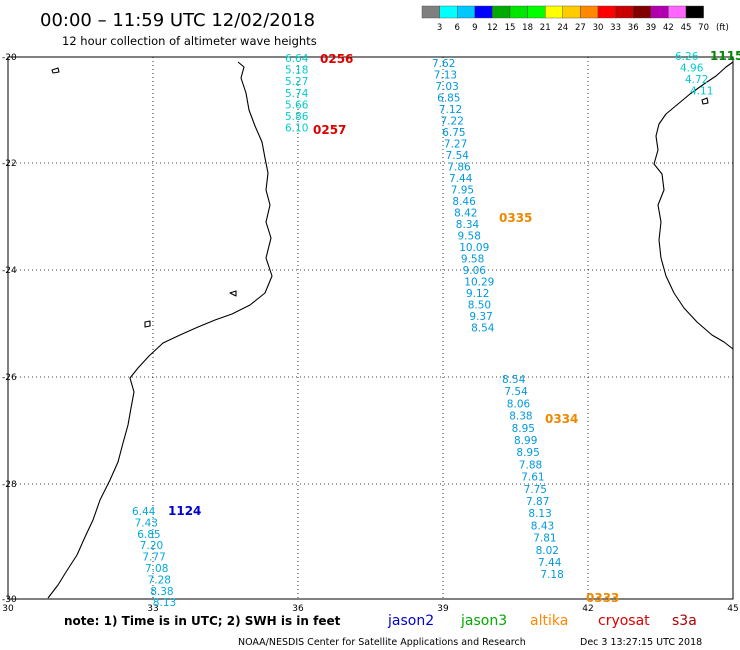  I want to click on swh-value: 7.61, so click(532, 478).